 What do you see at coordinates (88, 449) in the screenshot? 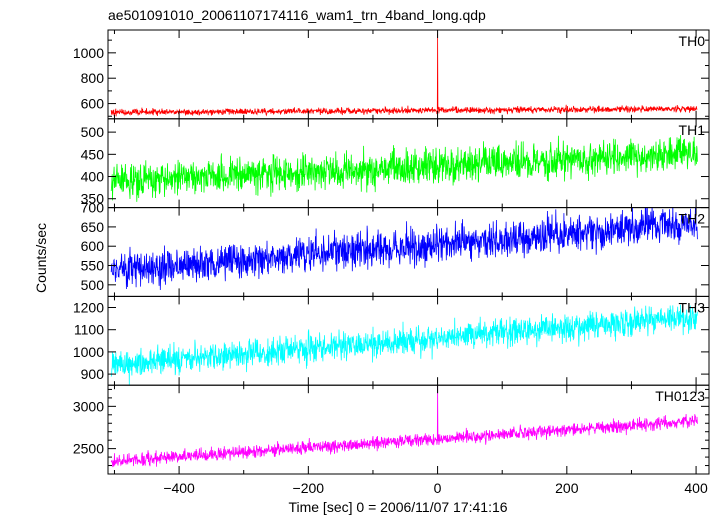
I see `y-tick-label: 2500` at bounding box center [88, 449].